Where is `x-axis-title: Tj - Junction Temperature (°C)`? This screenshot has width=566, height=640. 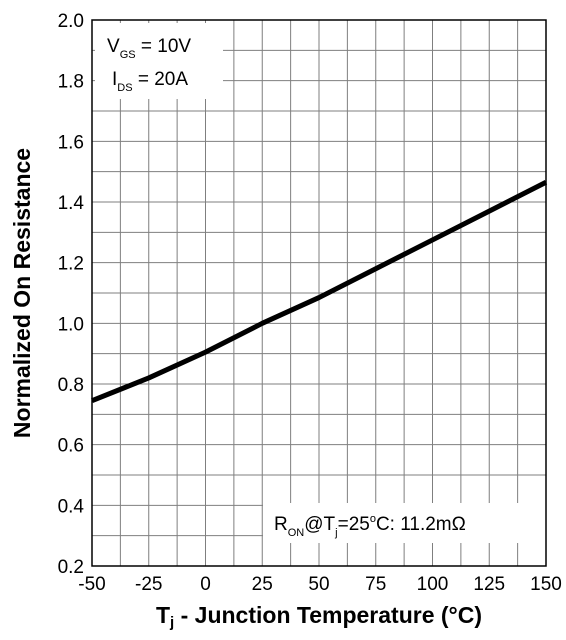
x-axis-title: Tj - Junction Temperature (°C) is located at coordinates (319, 616).